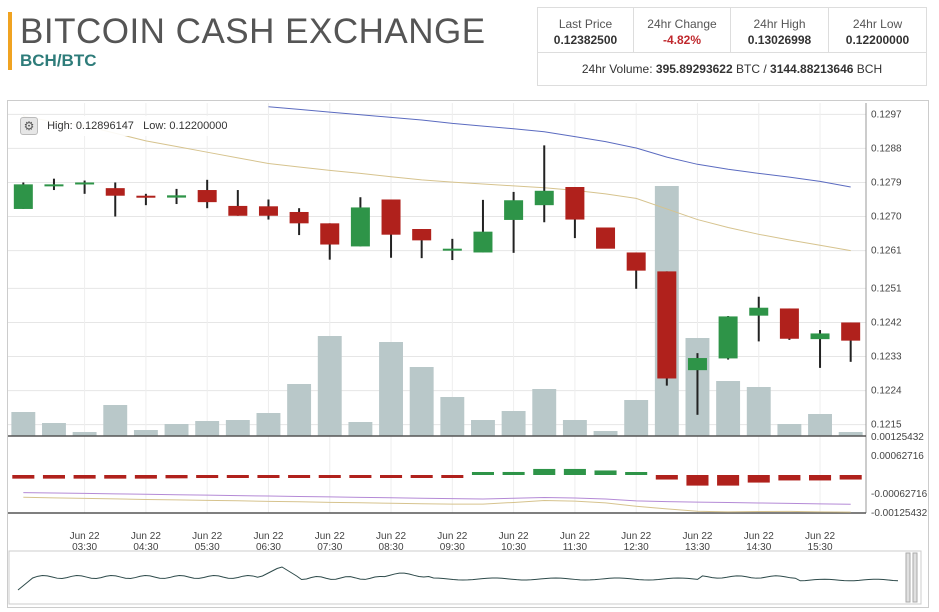 The image size is (939, 612). What do you see at coordinates (682, 40) in the screenshot?
I see `stat-value: -4.82%` at bounding box center [682, 40].